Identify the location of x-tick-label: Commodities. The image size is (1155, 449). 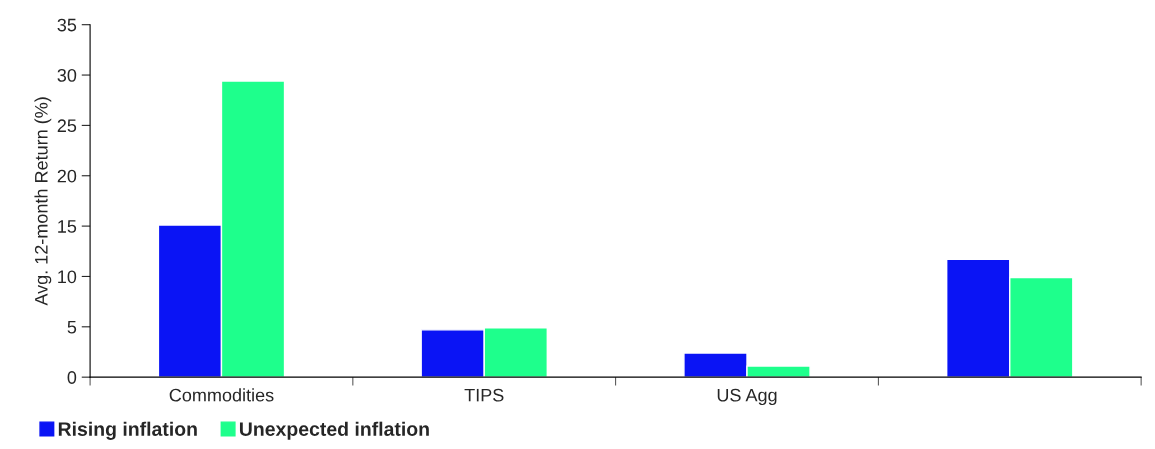
(221, 395).